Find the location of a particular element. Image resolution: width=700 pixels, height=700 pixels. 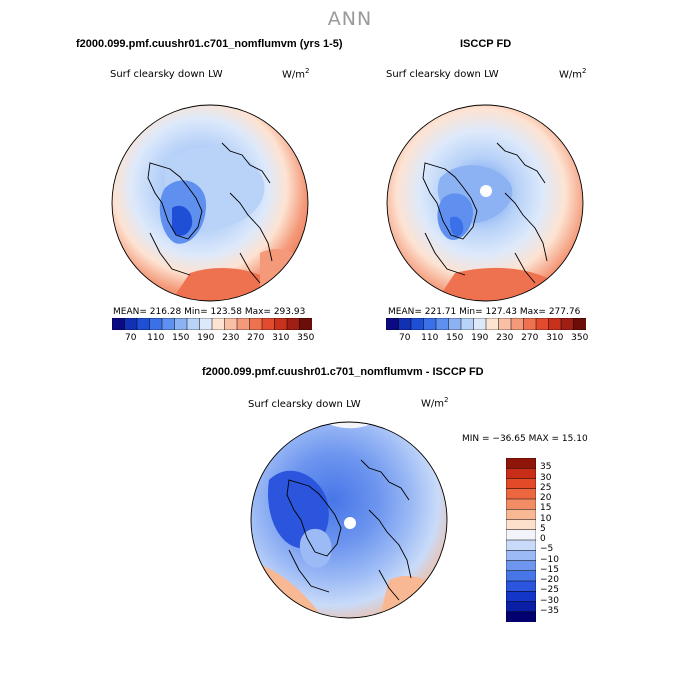

panel-3-colorbar-tick: 10 is located at coordinates (546, 518).